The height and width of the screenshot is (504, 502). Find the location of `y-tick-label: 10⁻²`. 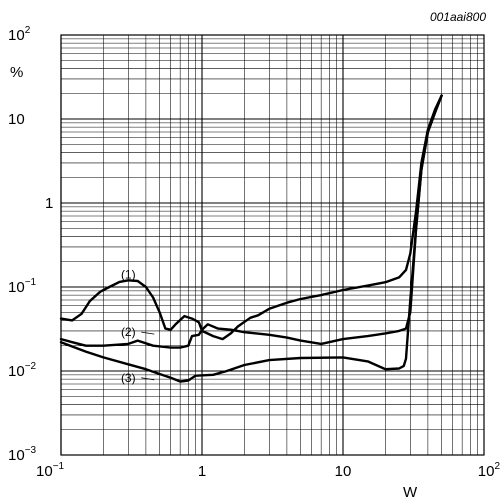

y-tick-label: 10⁻² is located at coordinates (22, 370).